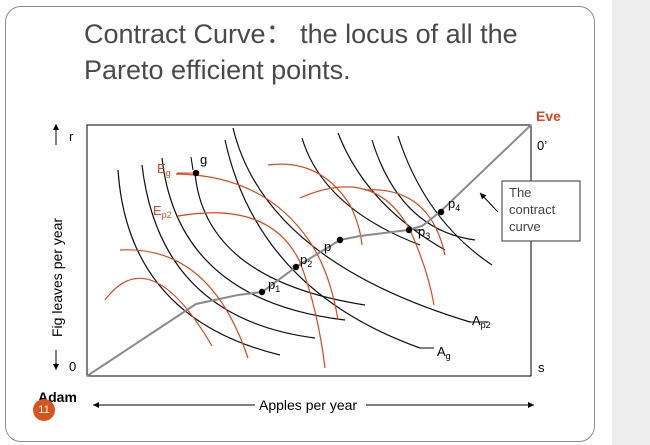  Describe the element at coordinates (441, 212) in the screenshot. I see `point-p4` at that location.